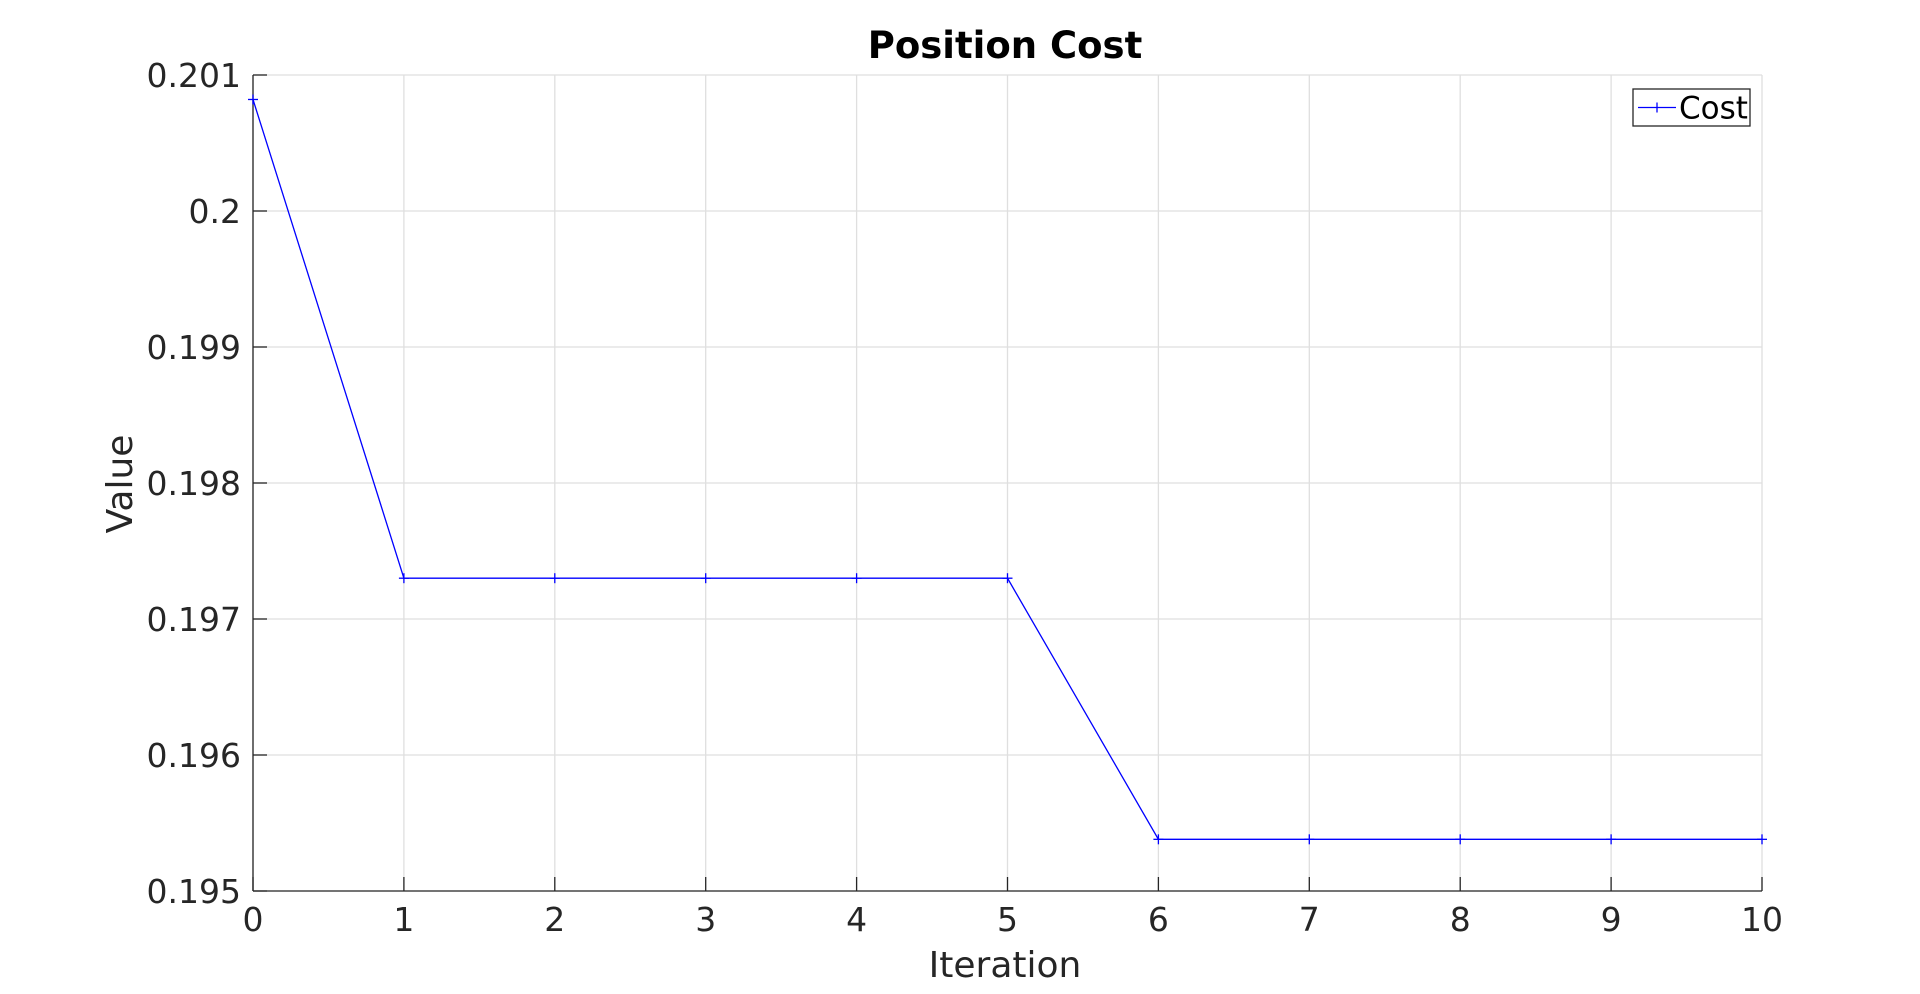 The width and height of the screenshot is (1920, 994). What do you see at coordinates (554, 919) in the screenshot?
I see `x-tick-label-2: 2` at bounding box center [554, 919].